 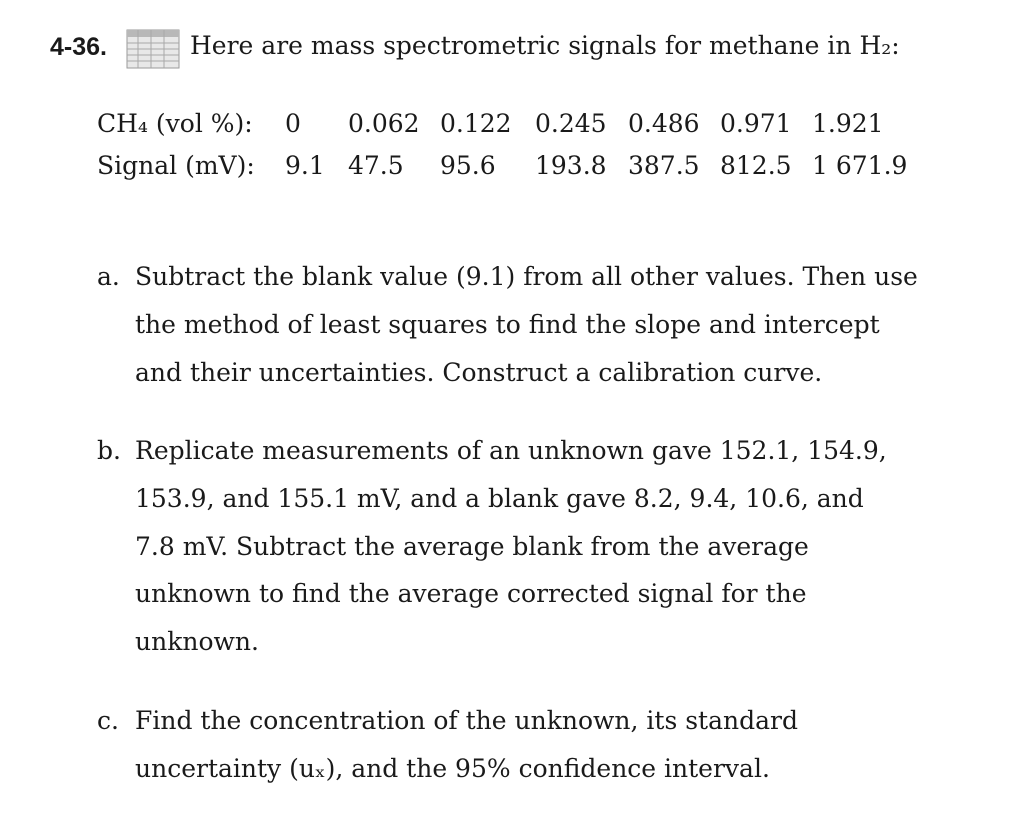 I want to click on table-cell: 0.062, so click(x=384, y=123).